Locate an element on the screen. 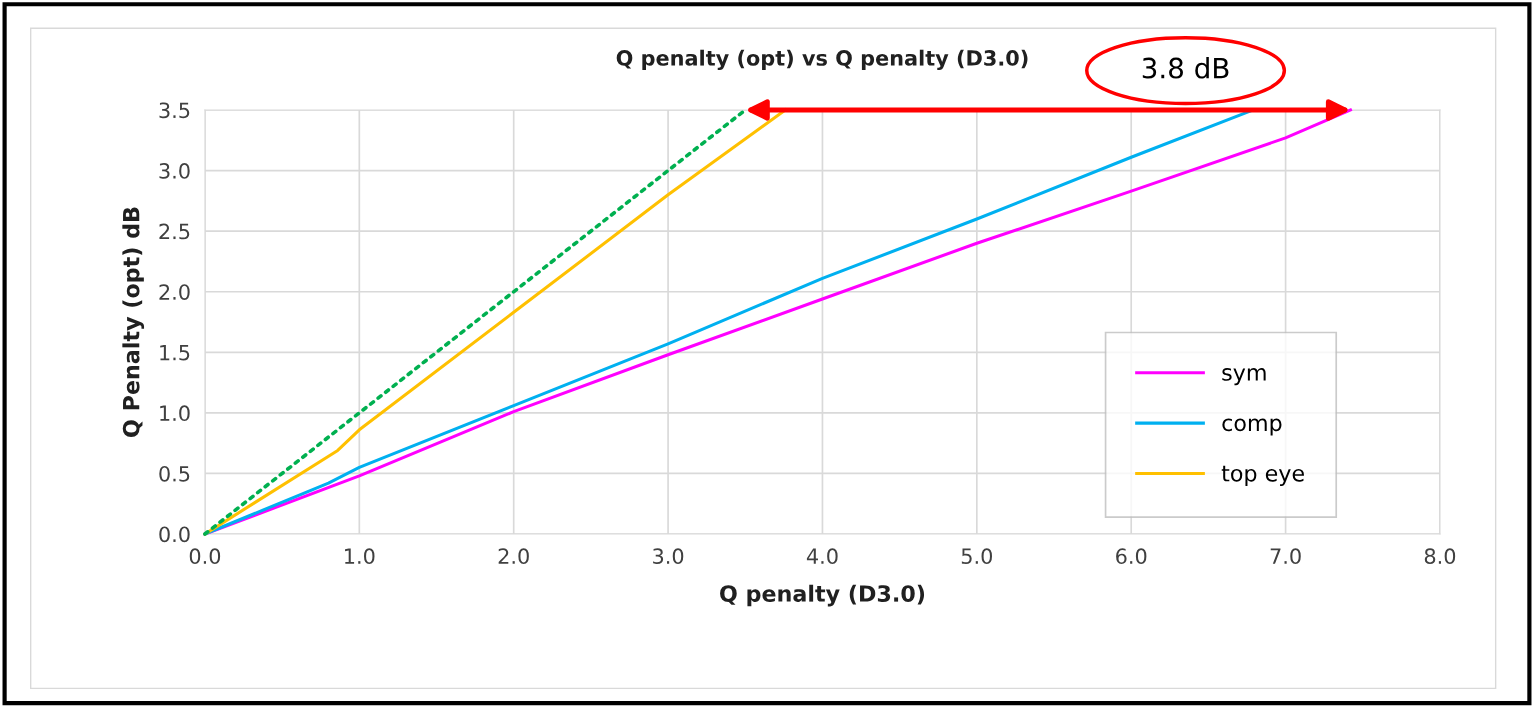  y-tick-label: 1.0 is located at coordinates (175, 413).